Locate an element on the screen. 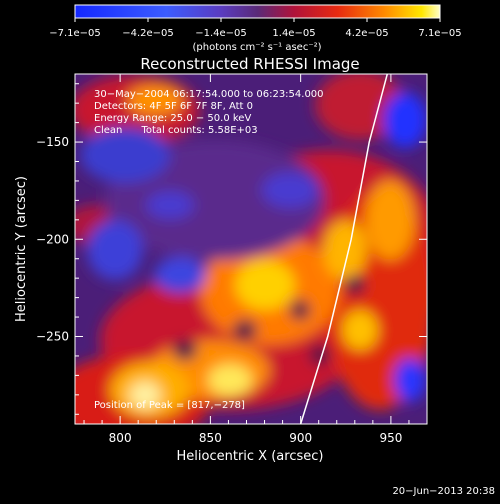 This screenshot has height=504, width=500. y-tick-label: −250 is located at coordinates (52, 337).